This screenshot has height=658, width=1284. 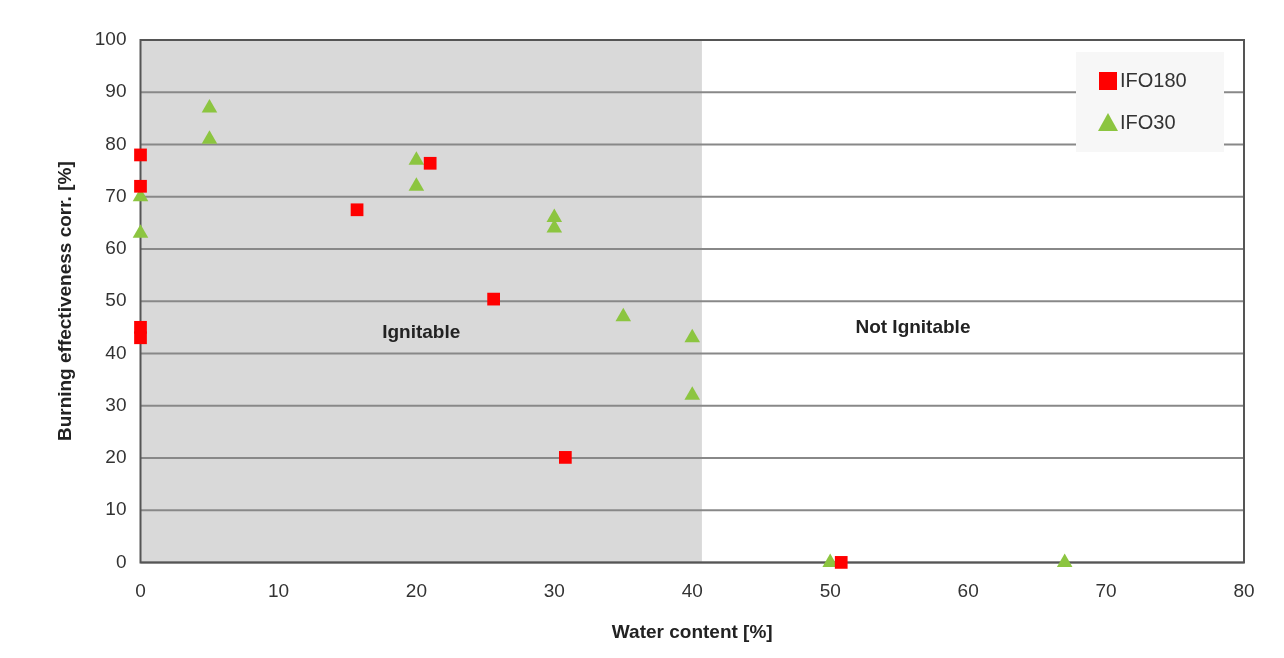 I want to click on y-axis-title: Burning effectiveness corr. [%], so click(x=64, y=301).